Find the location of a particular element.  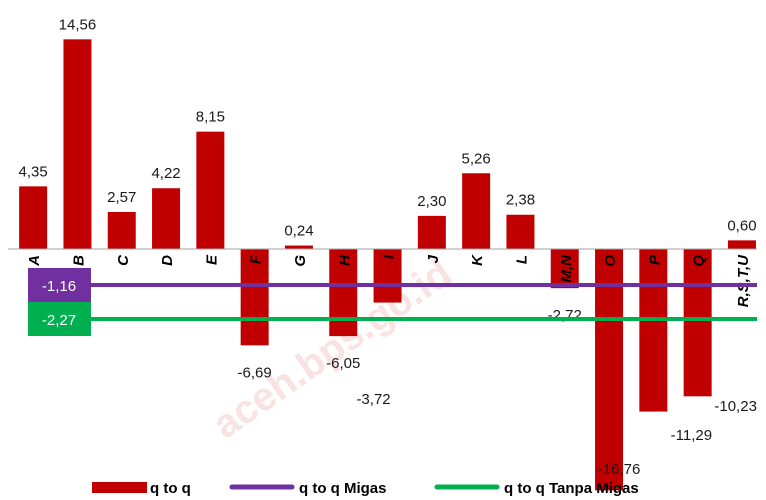

value-label: -3,72 is located at coordinates (373, 399).